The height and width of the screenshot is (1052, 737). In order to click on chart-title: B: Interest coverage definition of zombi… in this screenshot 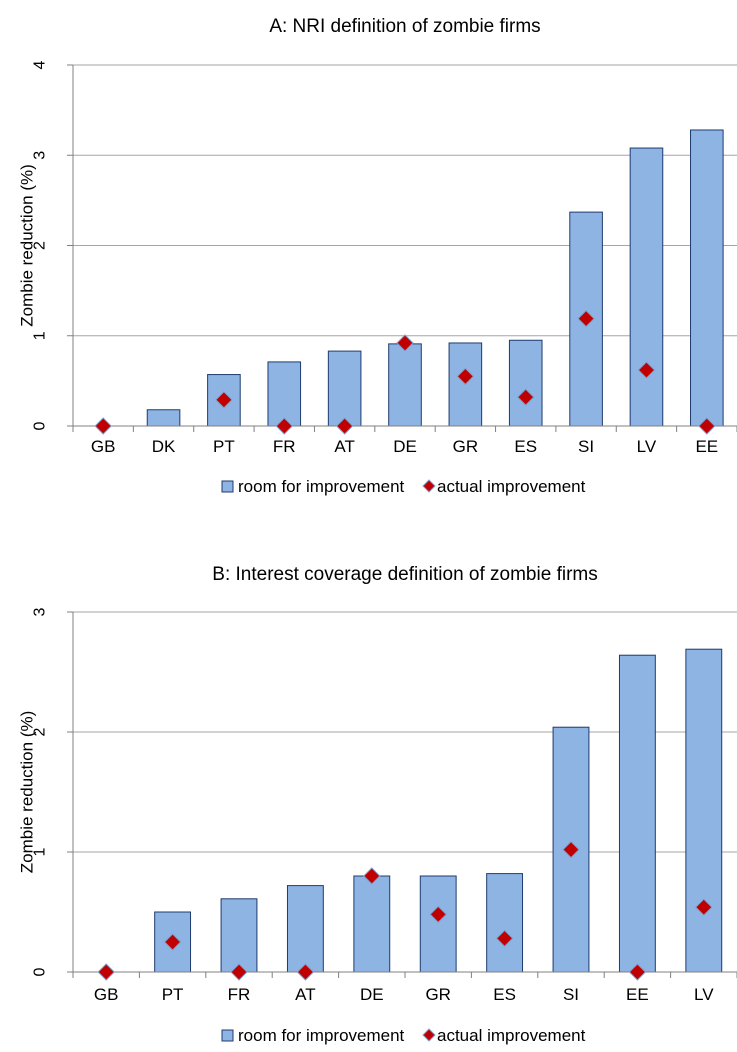, I will do `click(404, 574)`.